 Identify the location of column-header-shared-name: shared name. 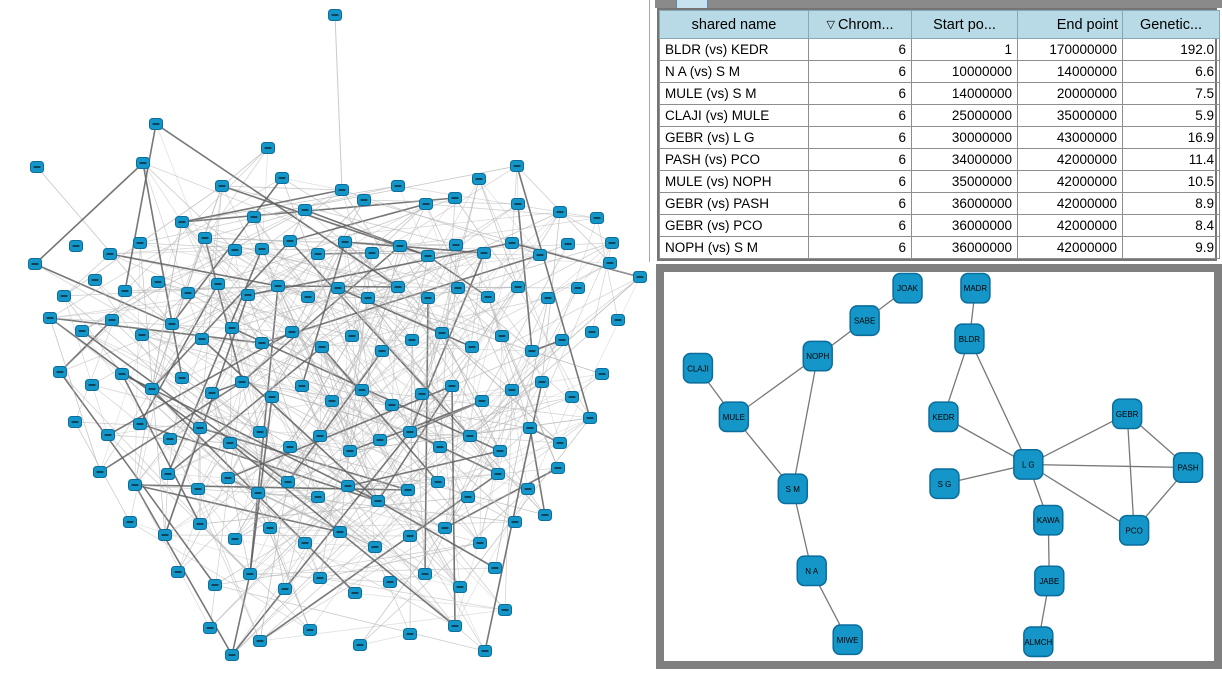
(734, 24).